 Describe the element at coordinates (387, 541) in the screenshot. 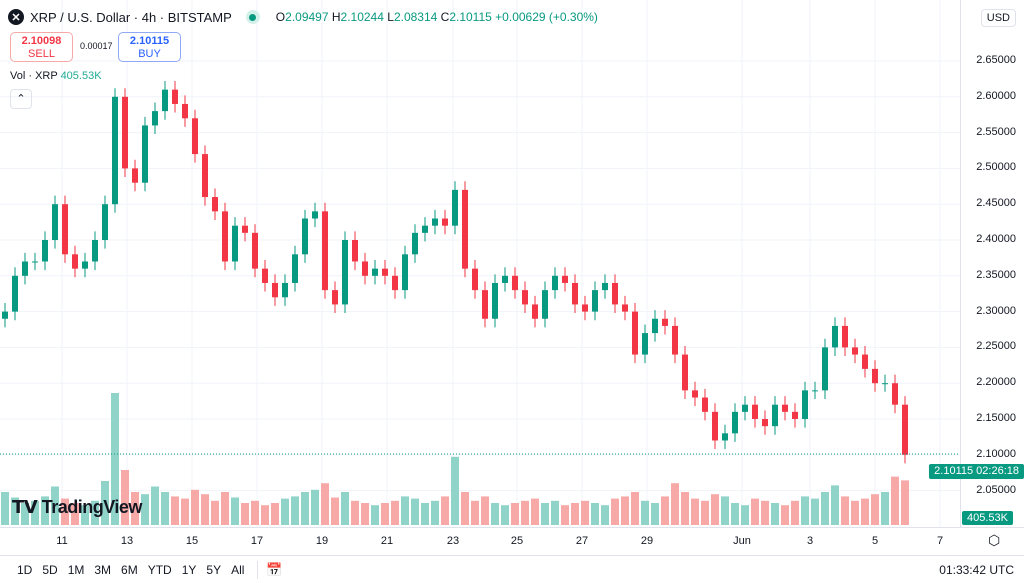

I see `date-tick: 21` at that location.